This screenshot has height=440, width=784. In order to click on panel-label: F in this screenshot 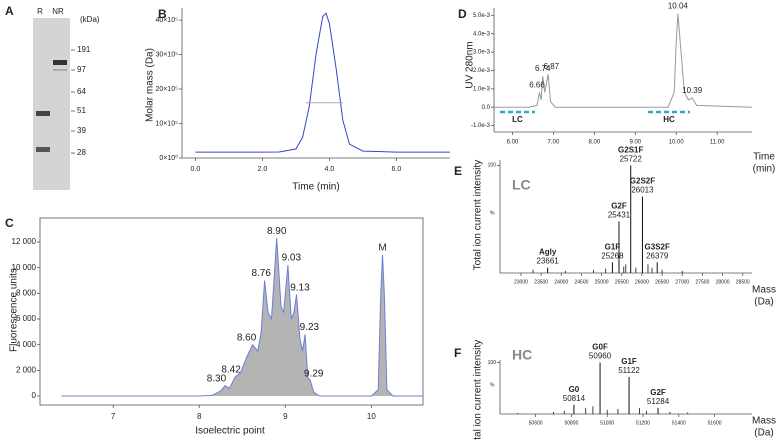, I will do `click(457, 353)`.